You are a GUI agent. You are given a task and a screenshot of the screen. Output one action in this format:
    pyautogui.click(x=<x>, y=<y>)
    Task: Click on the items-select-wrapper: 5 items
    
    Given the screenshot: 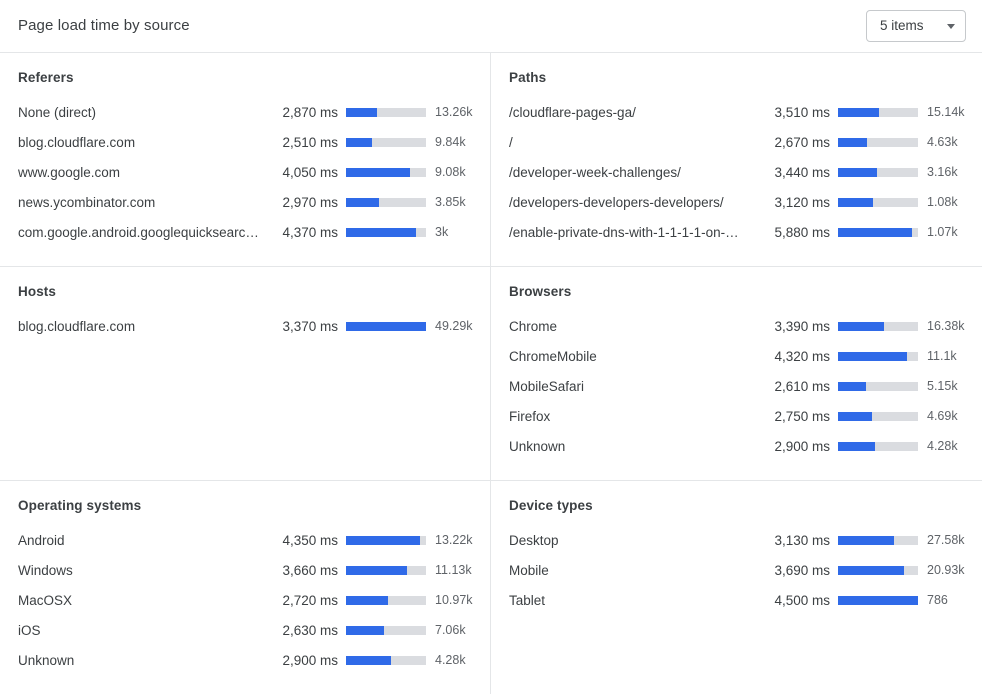 What is the action you would take?
    pyautogui.click(x=916, y=26)
    